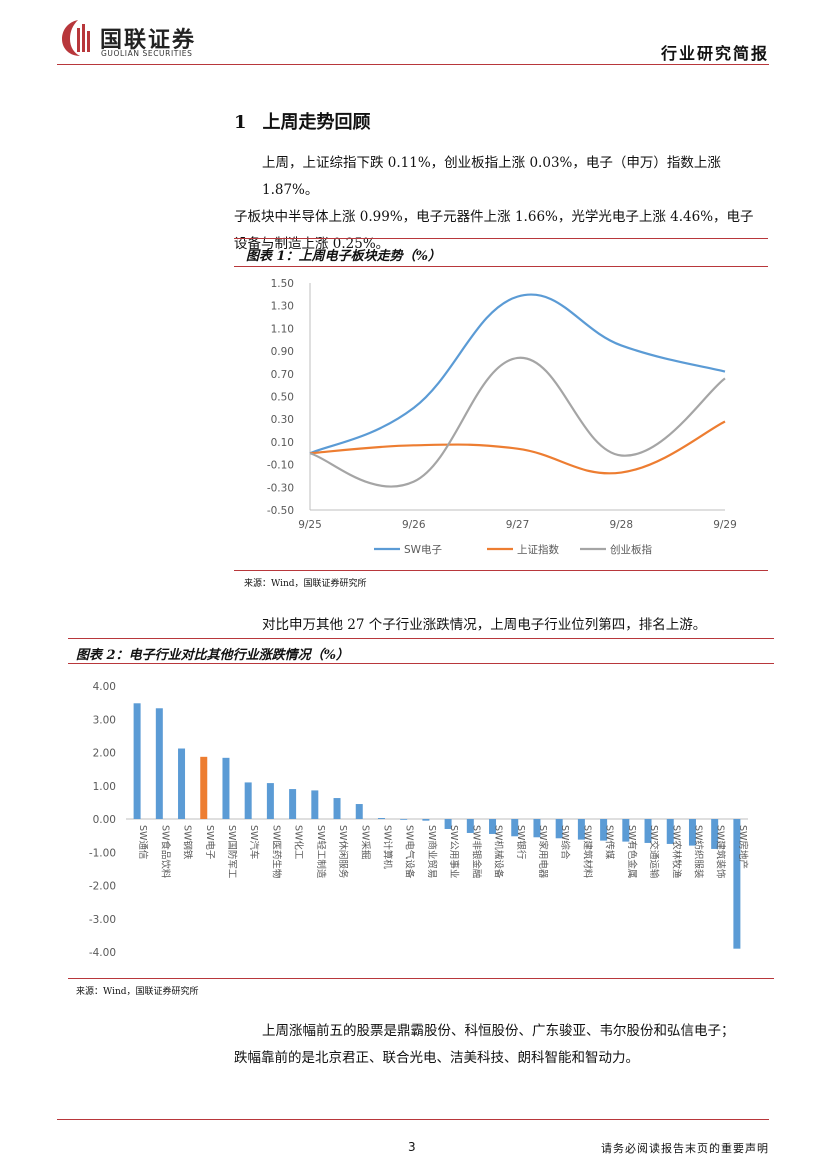  What do you see at coordinates (310, 525) in the screenshot?
I see `x-tick-label: 9/25` at bounding box center [310, 525].